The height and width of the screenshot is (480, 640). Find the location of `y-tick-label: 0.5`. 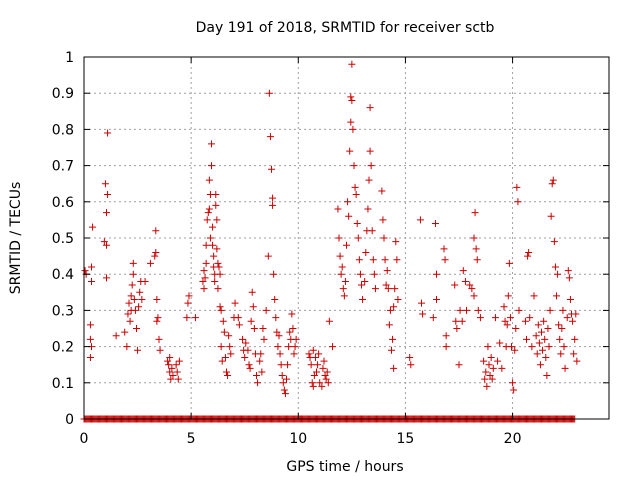

y-tick-label: 0.5 is located at coordinates (63, 239).